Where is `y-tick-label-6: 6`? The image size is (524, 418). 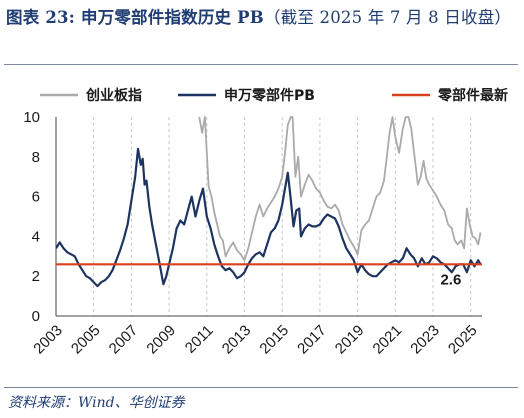
y-tick-label-6: 6 is located at coordinates (36, 197).